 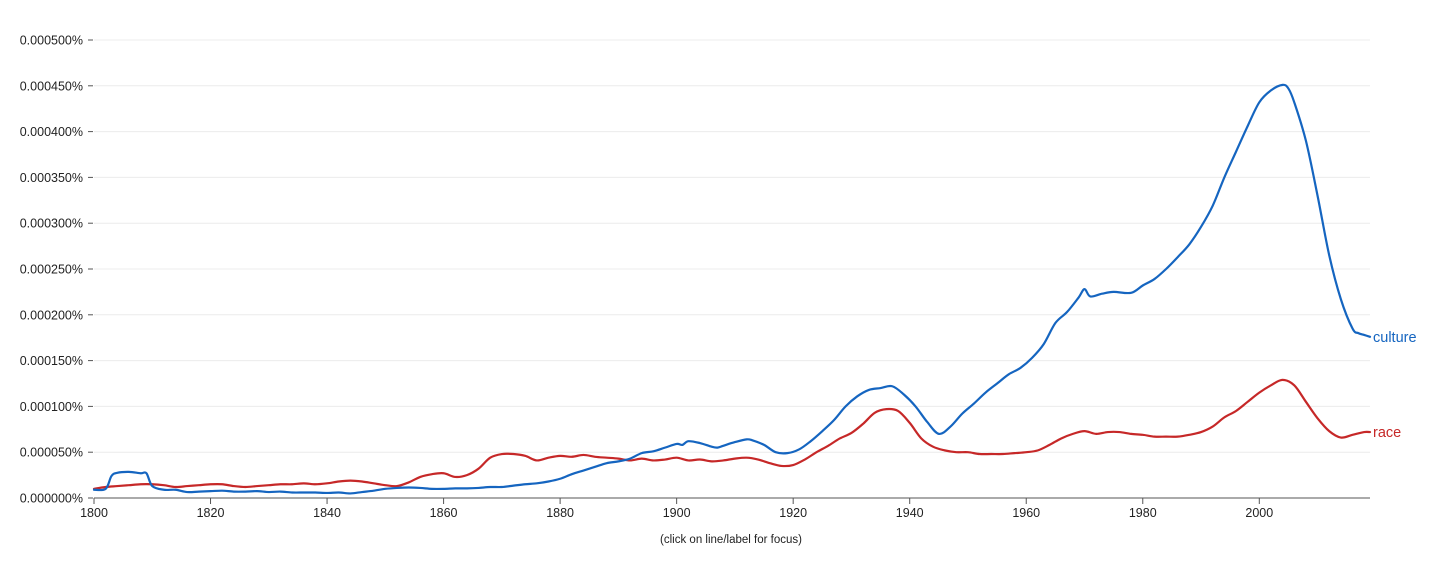 What do you see at coordinates (94, 513) in the screenshot?
I see `x-tick-label: 1800` at bounding box center [94, 513].